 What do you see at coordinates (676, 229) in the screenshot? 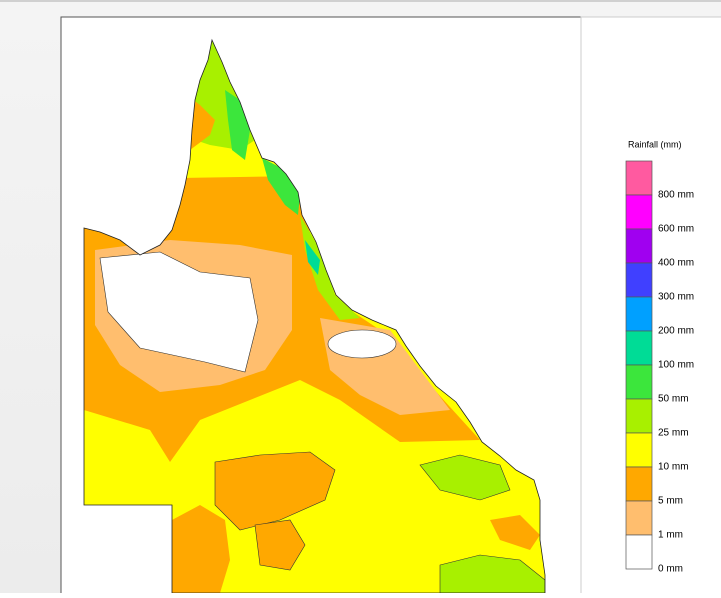
I see `legend-label: 600 mm` at bounding box center [676, 229].